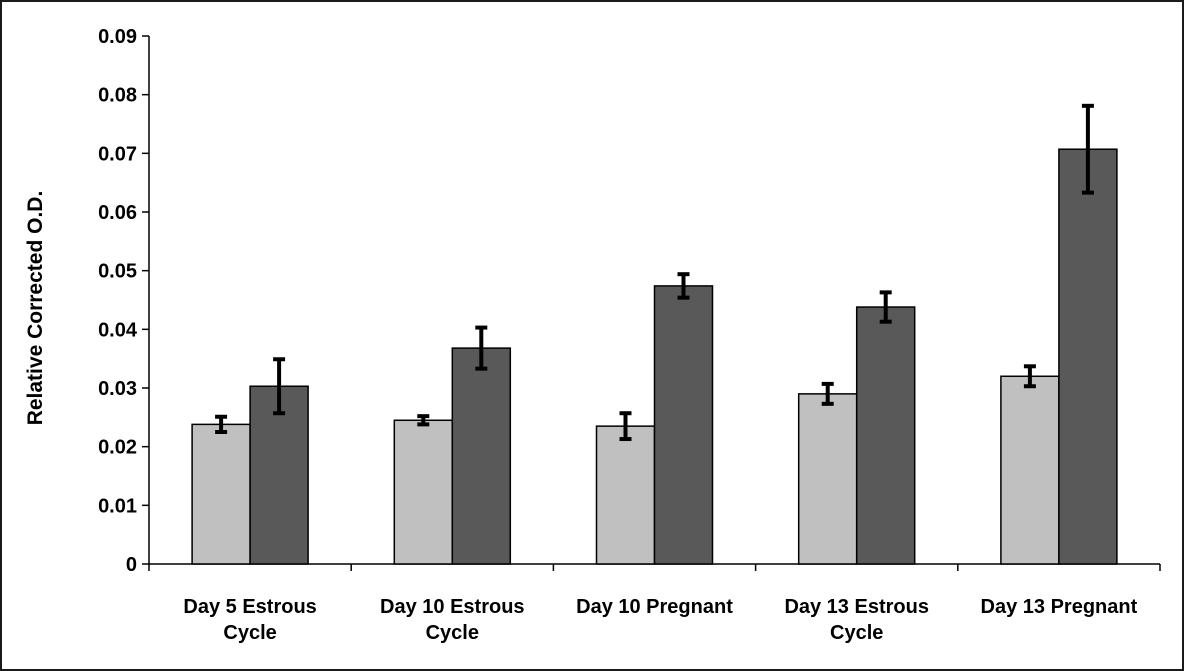 The width and height of the screenshot is (1184, 671). I want to click on y-tick-label: 0.02, so click(117, 448).